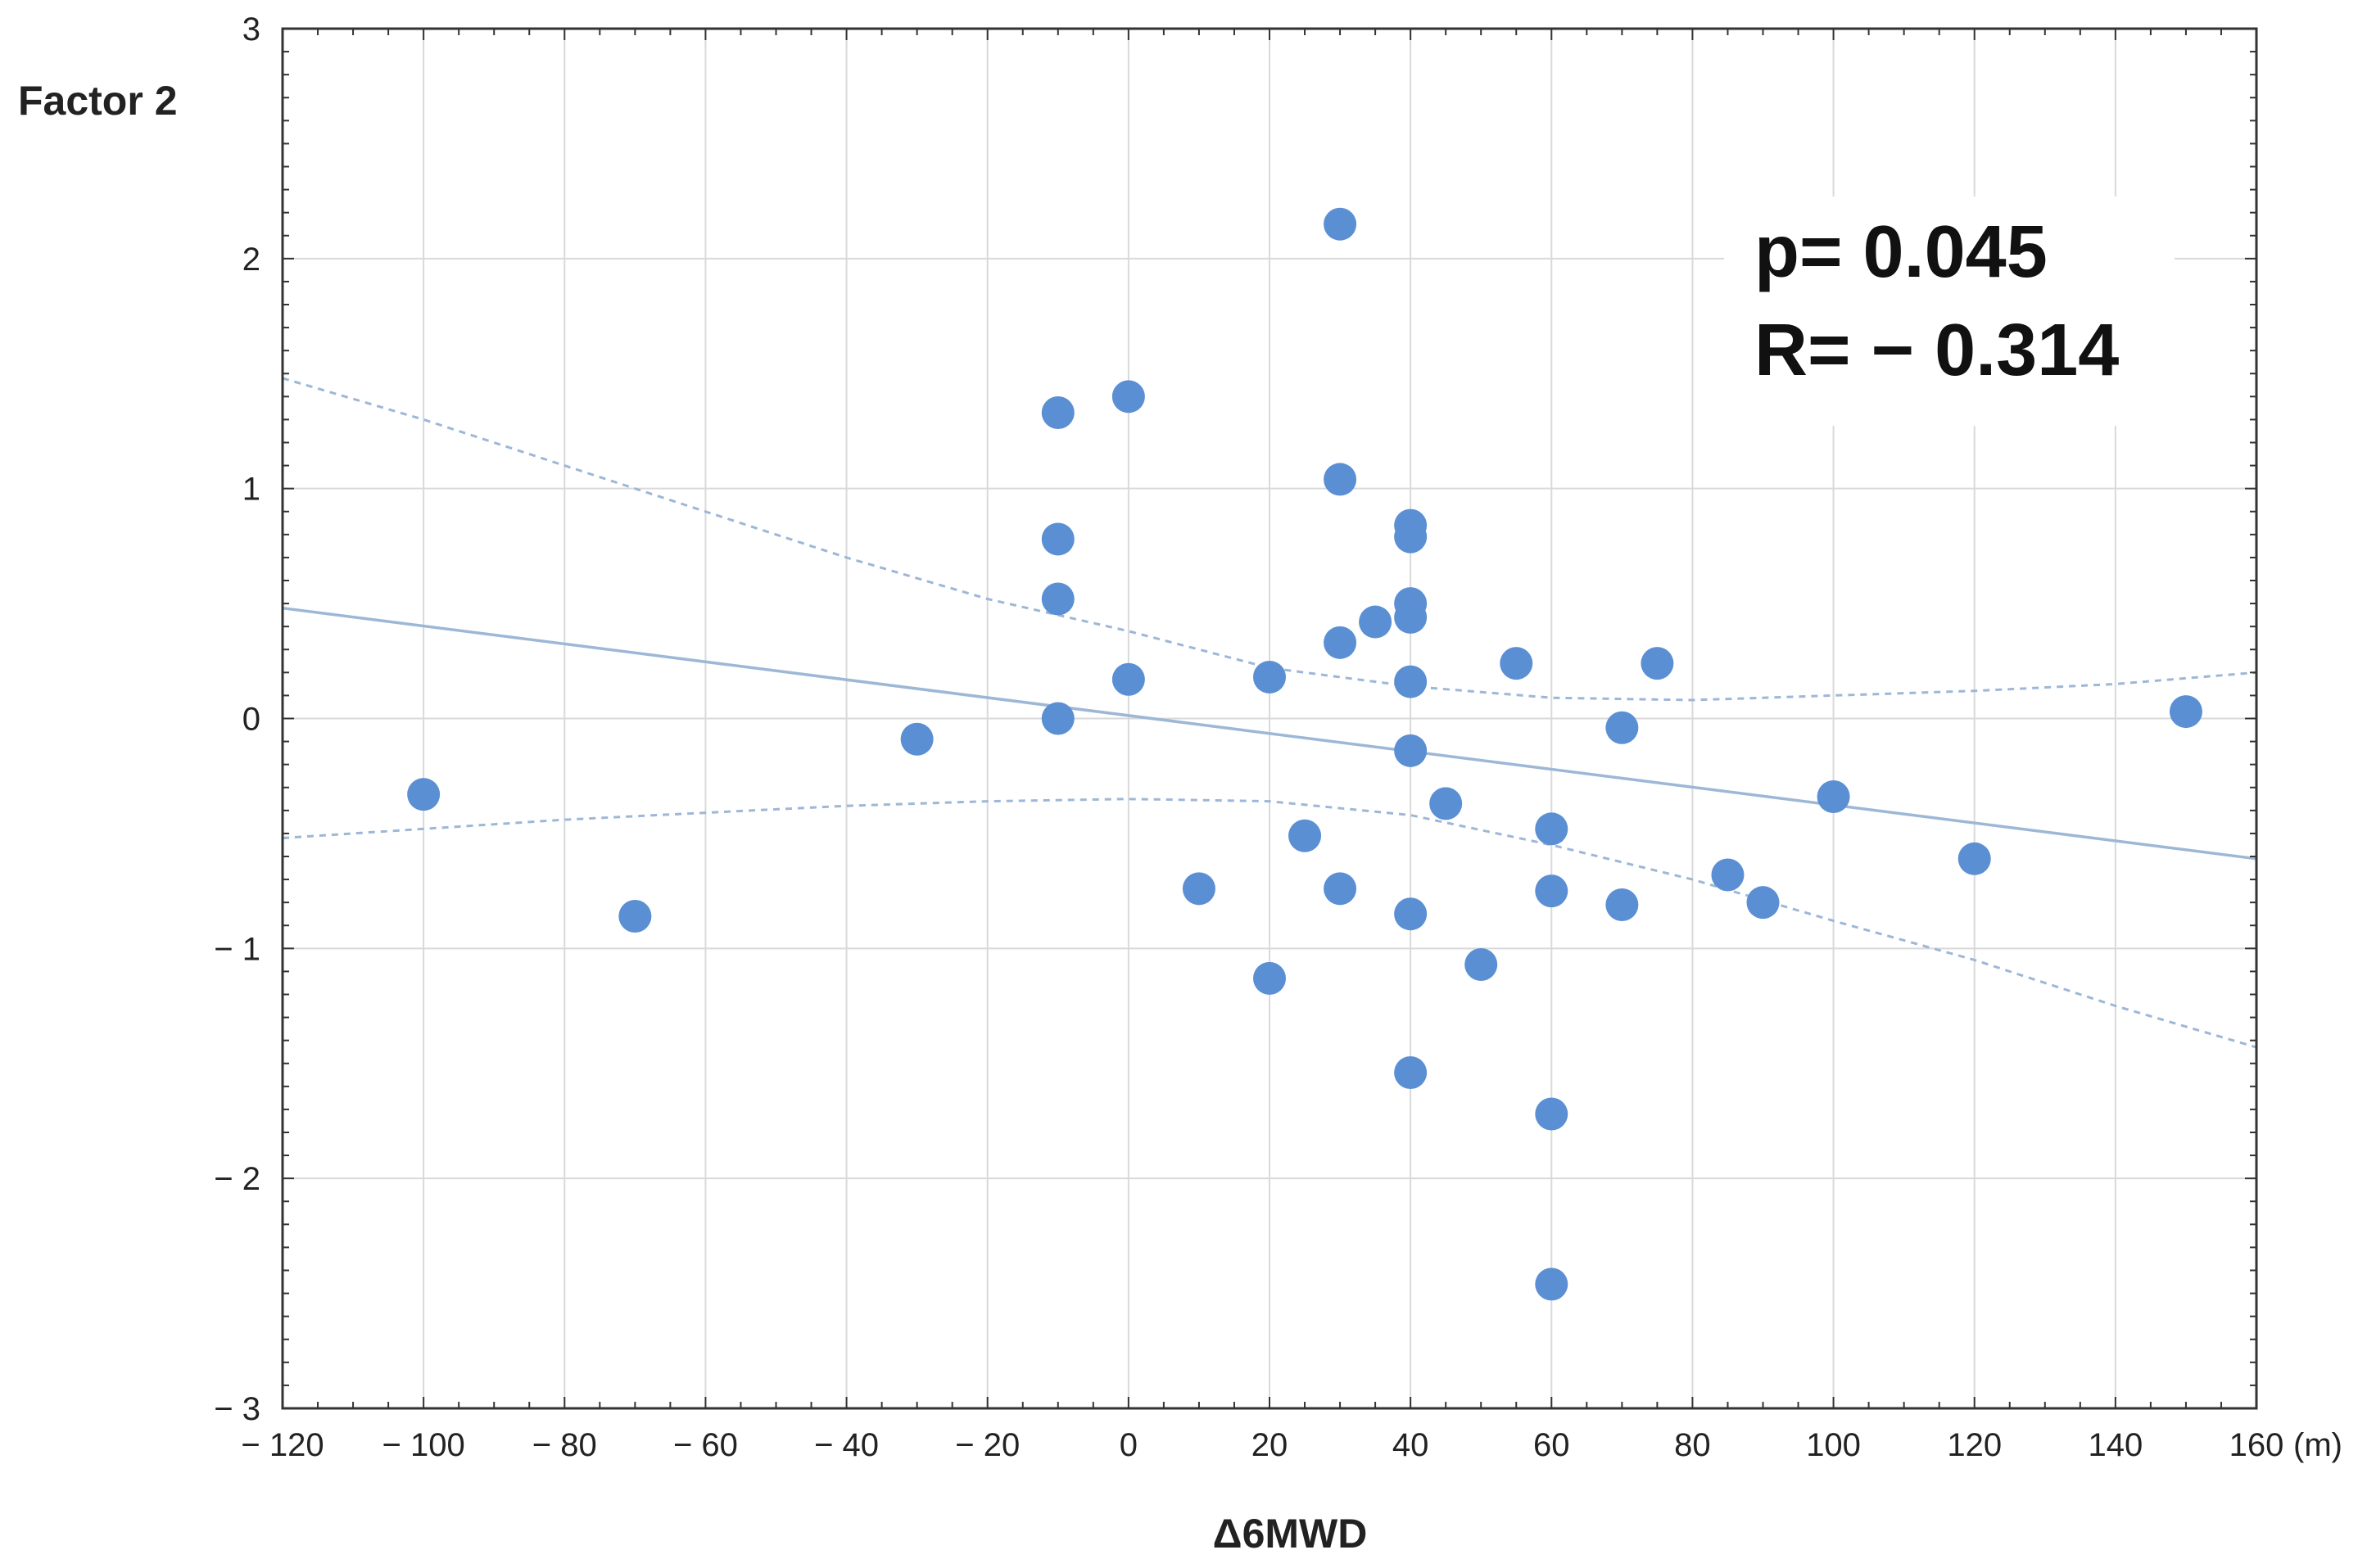 Image resolution: width=2358 pixels, height=1568 pixels. I want to click on y-tick-label: − 3, so click(237, 1409).